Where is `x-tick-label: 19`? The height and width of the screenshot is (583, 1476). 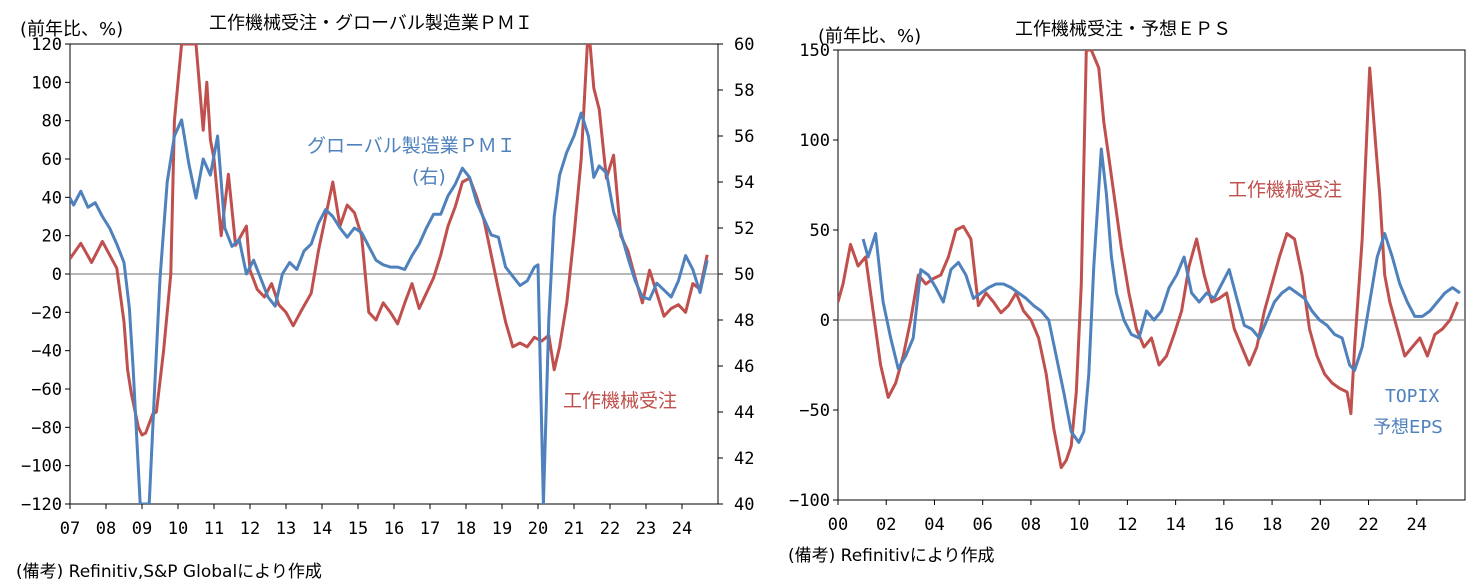
x-tick-label: 19 is located at coordinates (502, 529).